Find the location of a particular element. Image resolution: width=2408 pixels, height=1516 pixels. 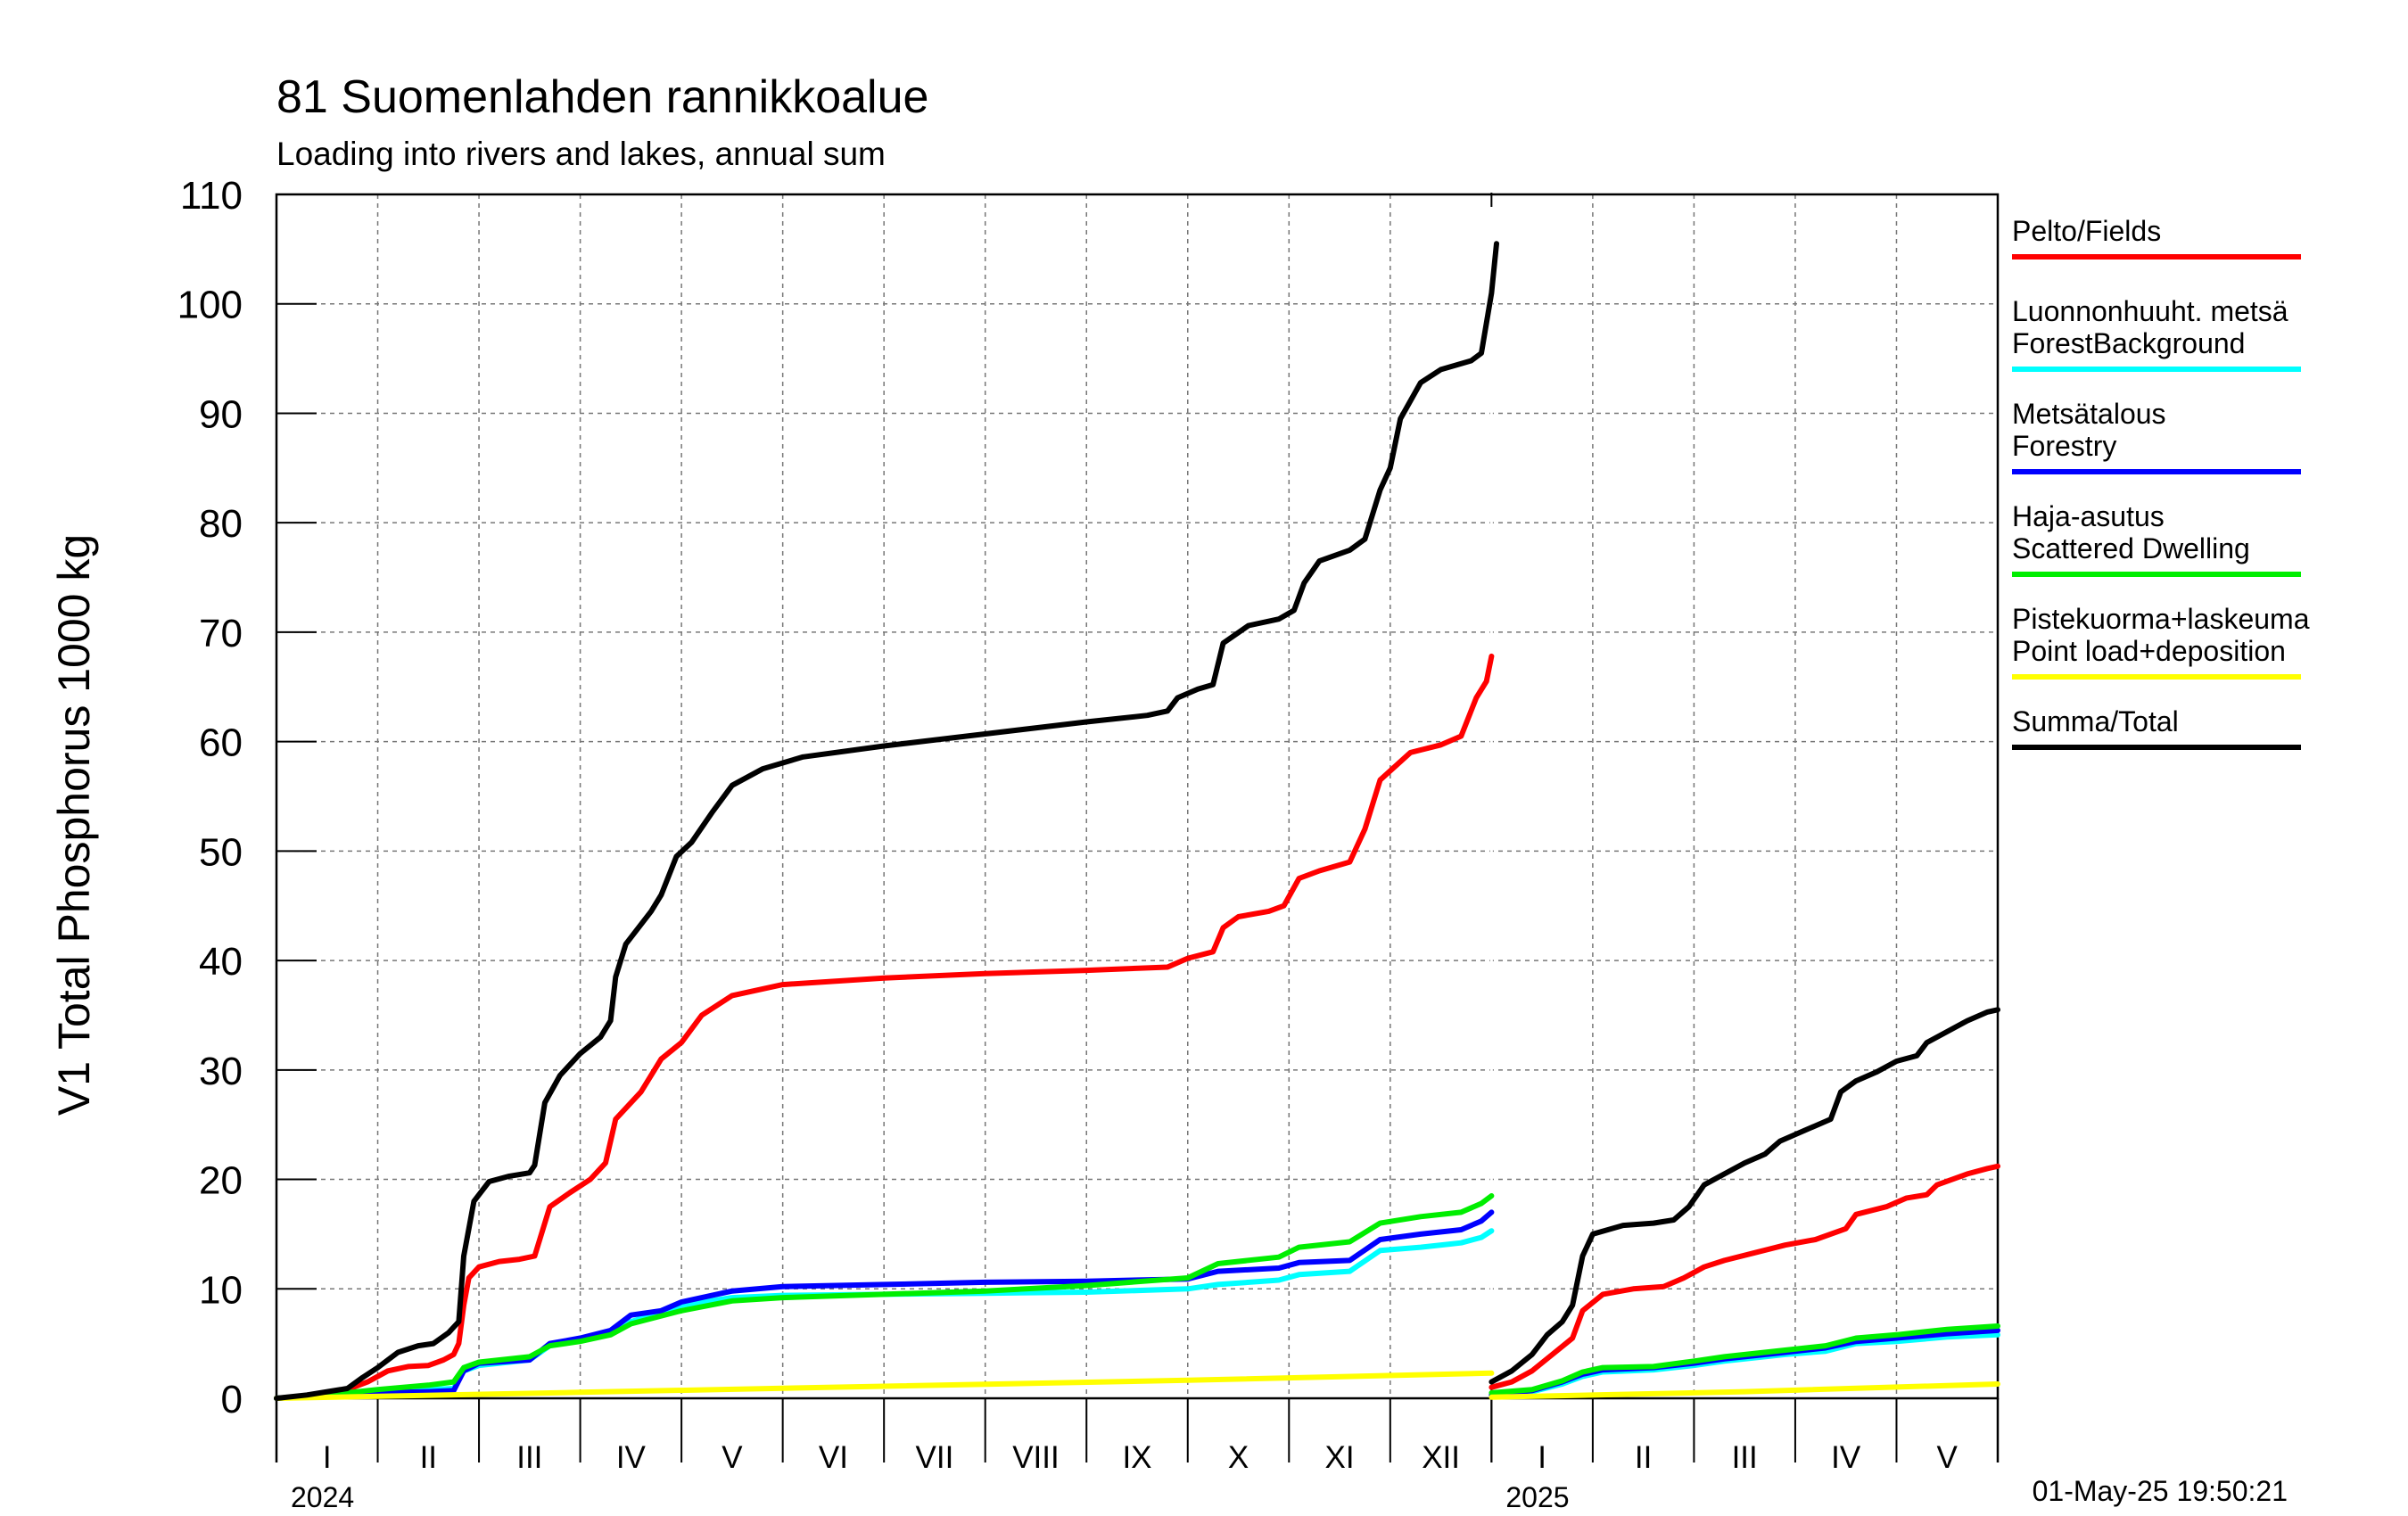

legend-item: Luonnonhuuht. metsä ForestBackground is located at coordinates (2156, 333).